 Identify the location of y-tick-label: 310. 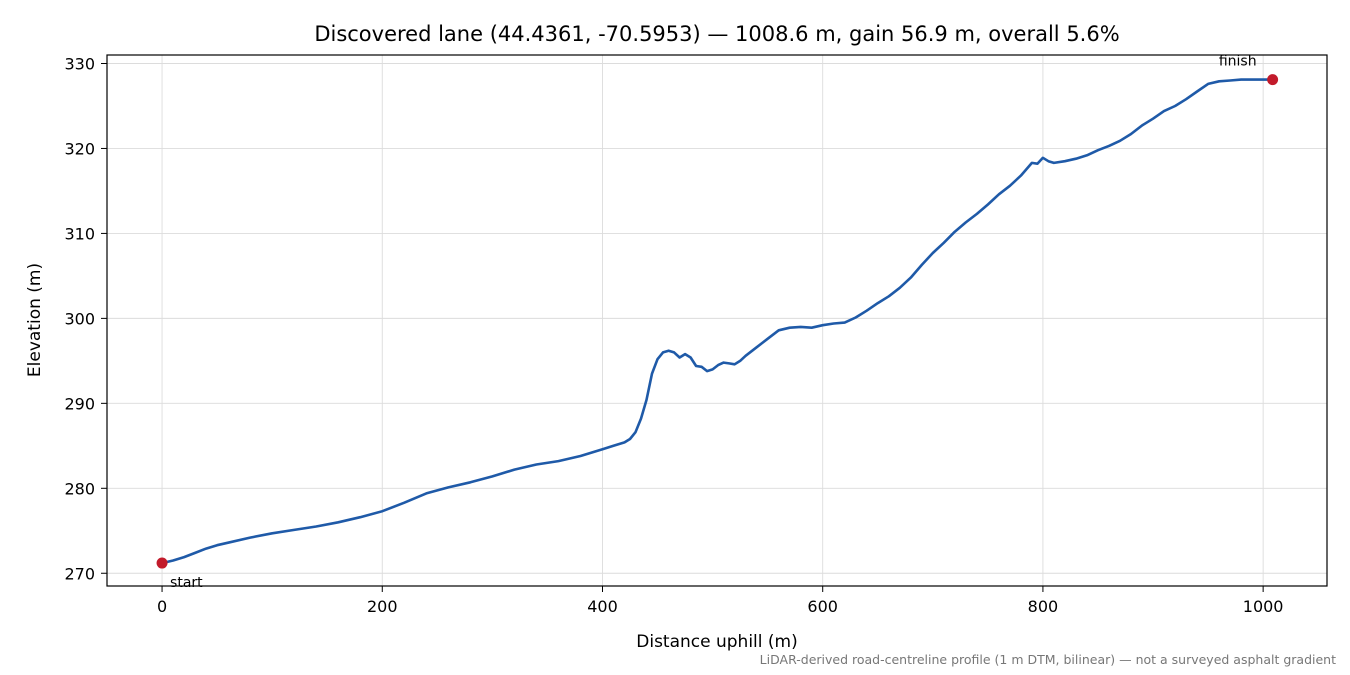
(79, 233).